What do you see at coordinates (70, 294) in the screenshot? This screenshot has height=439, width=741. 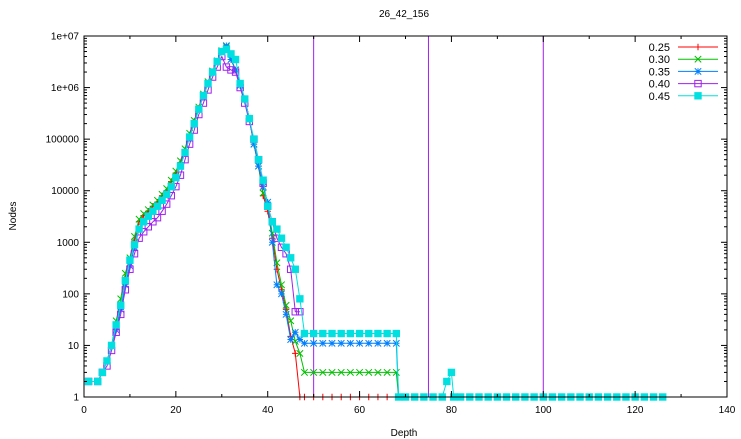 I see `y-tick-label: 100` at bounding box center [70, 294].